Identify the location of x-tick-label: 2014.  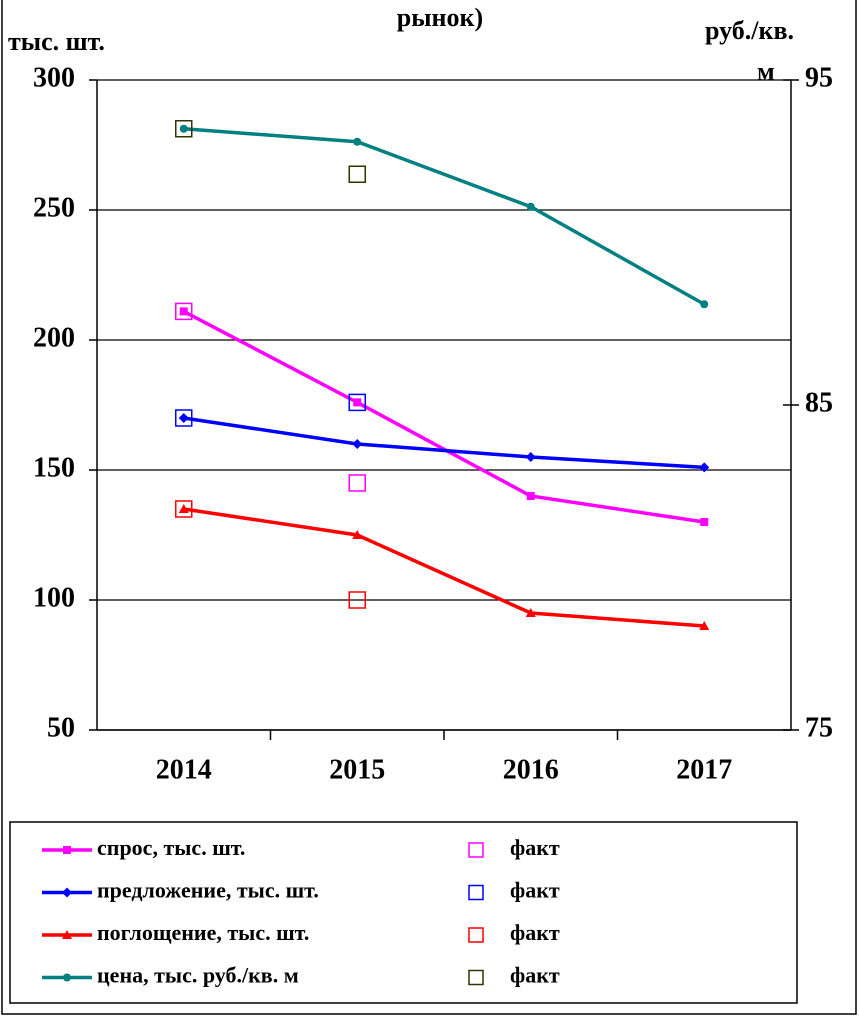
(184, 769).